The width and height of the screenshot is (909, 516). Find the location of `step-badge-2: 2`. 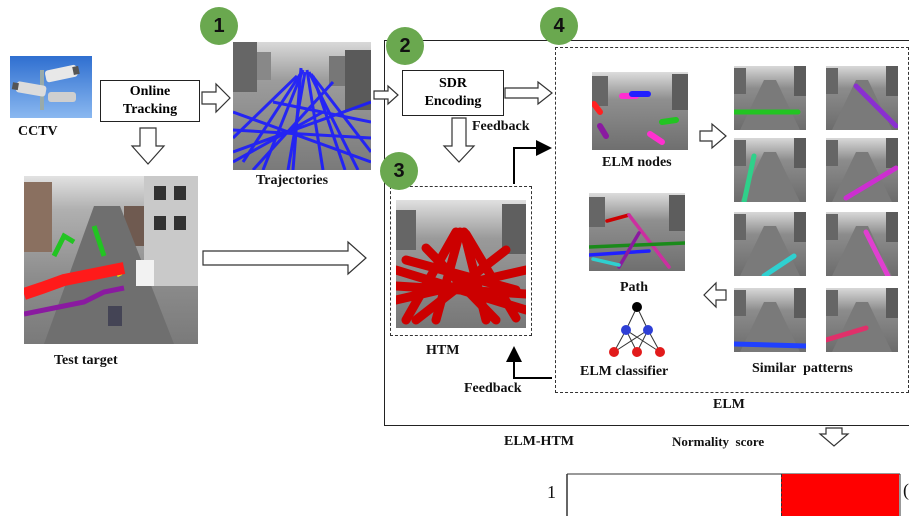

step-badge-2: 2 is located at coordinates (405, 46).